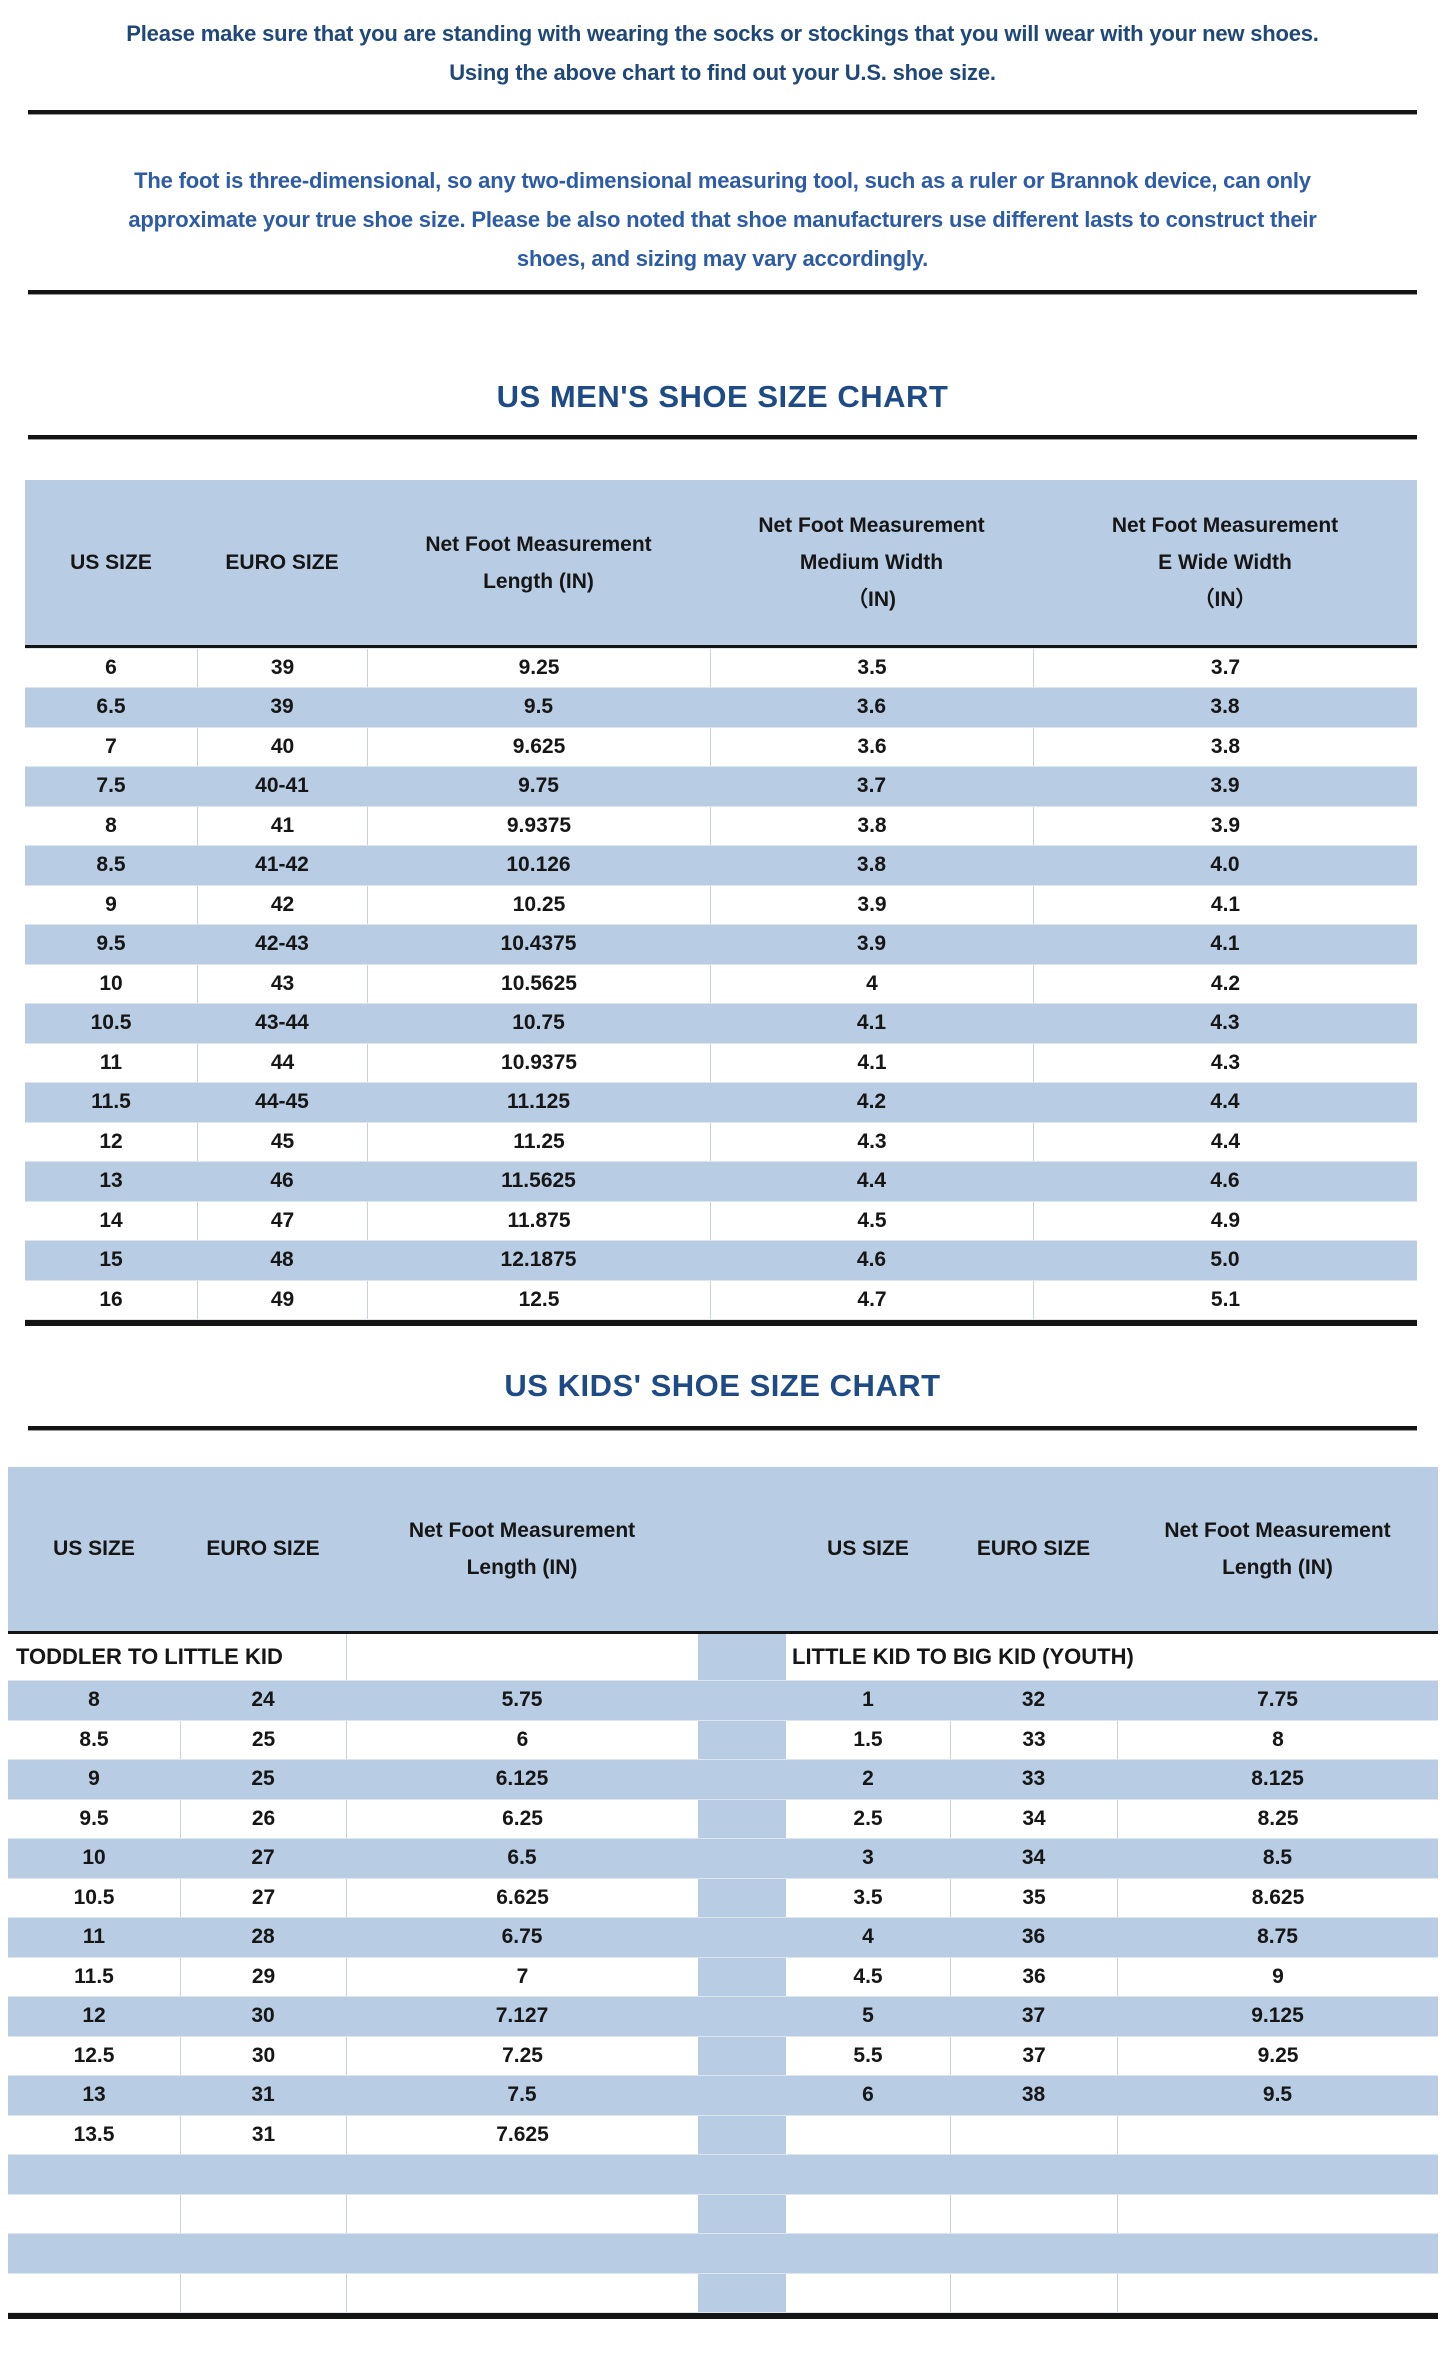  Describe the element at coordinates (263, 1898) in the screenshot. I see `cell: 27` at that location.